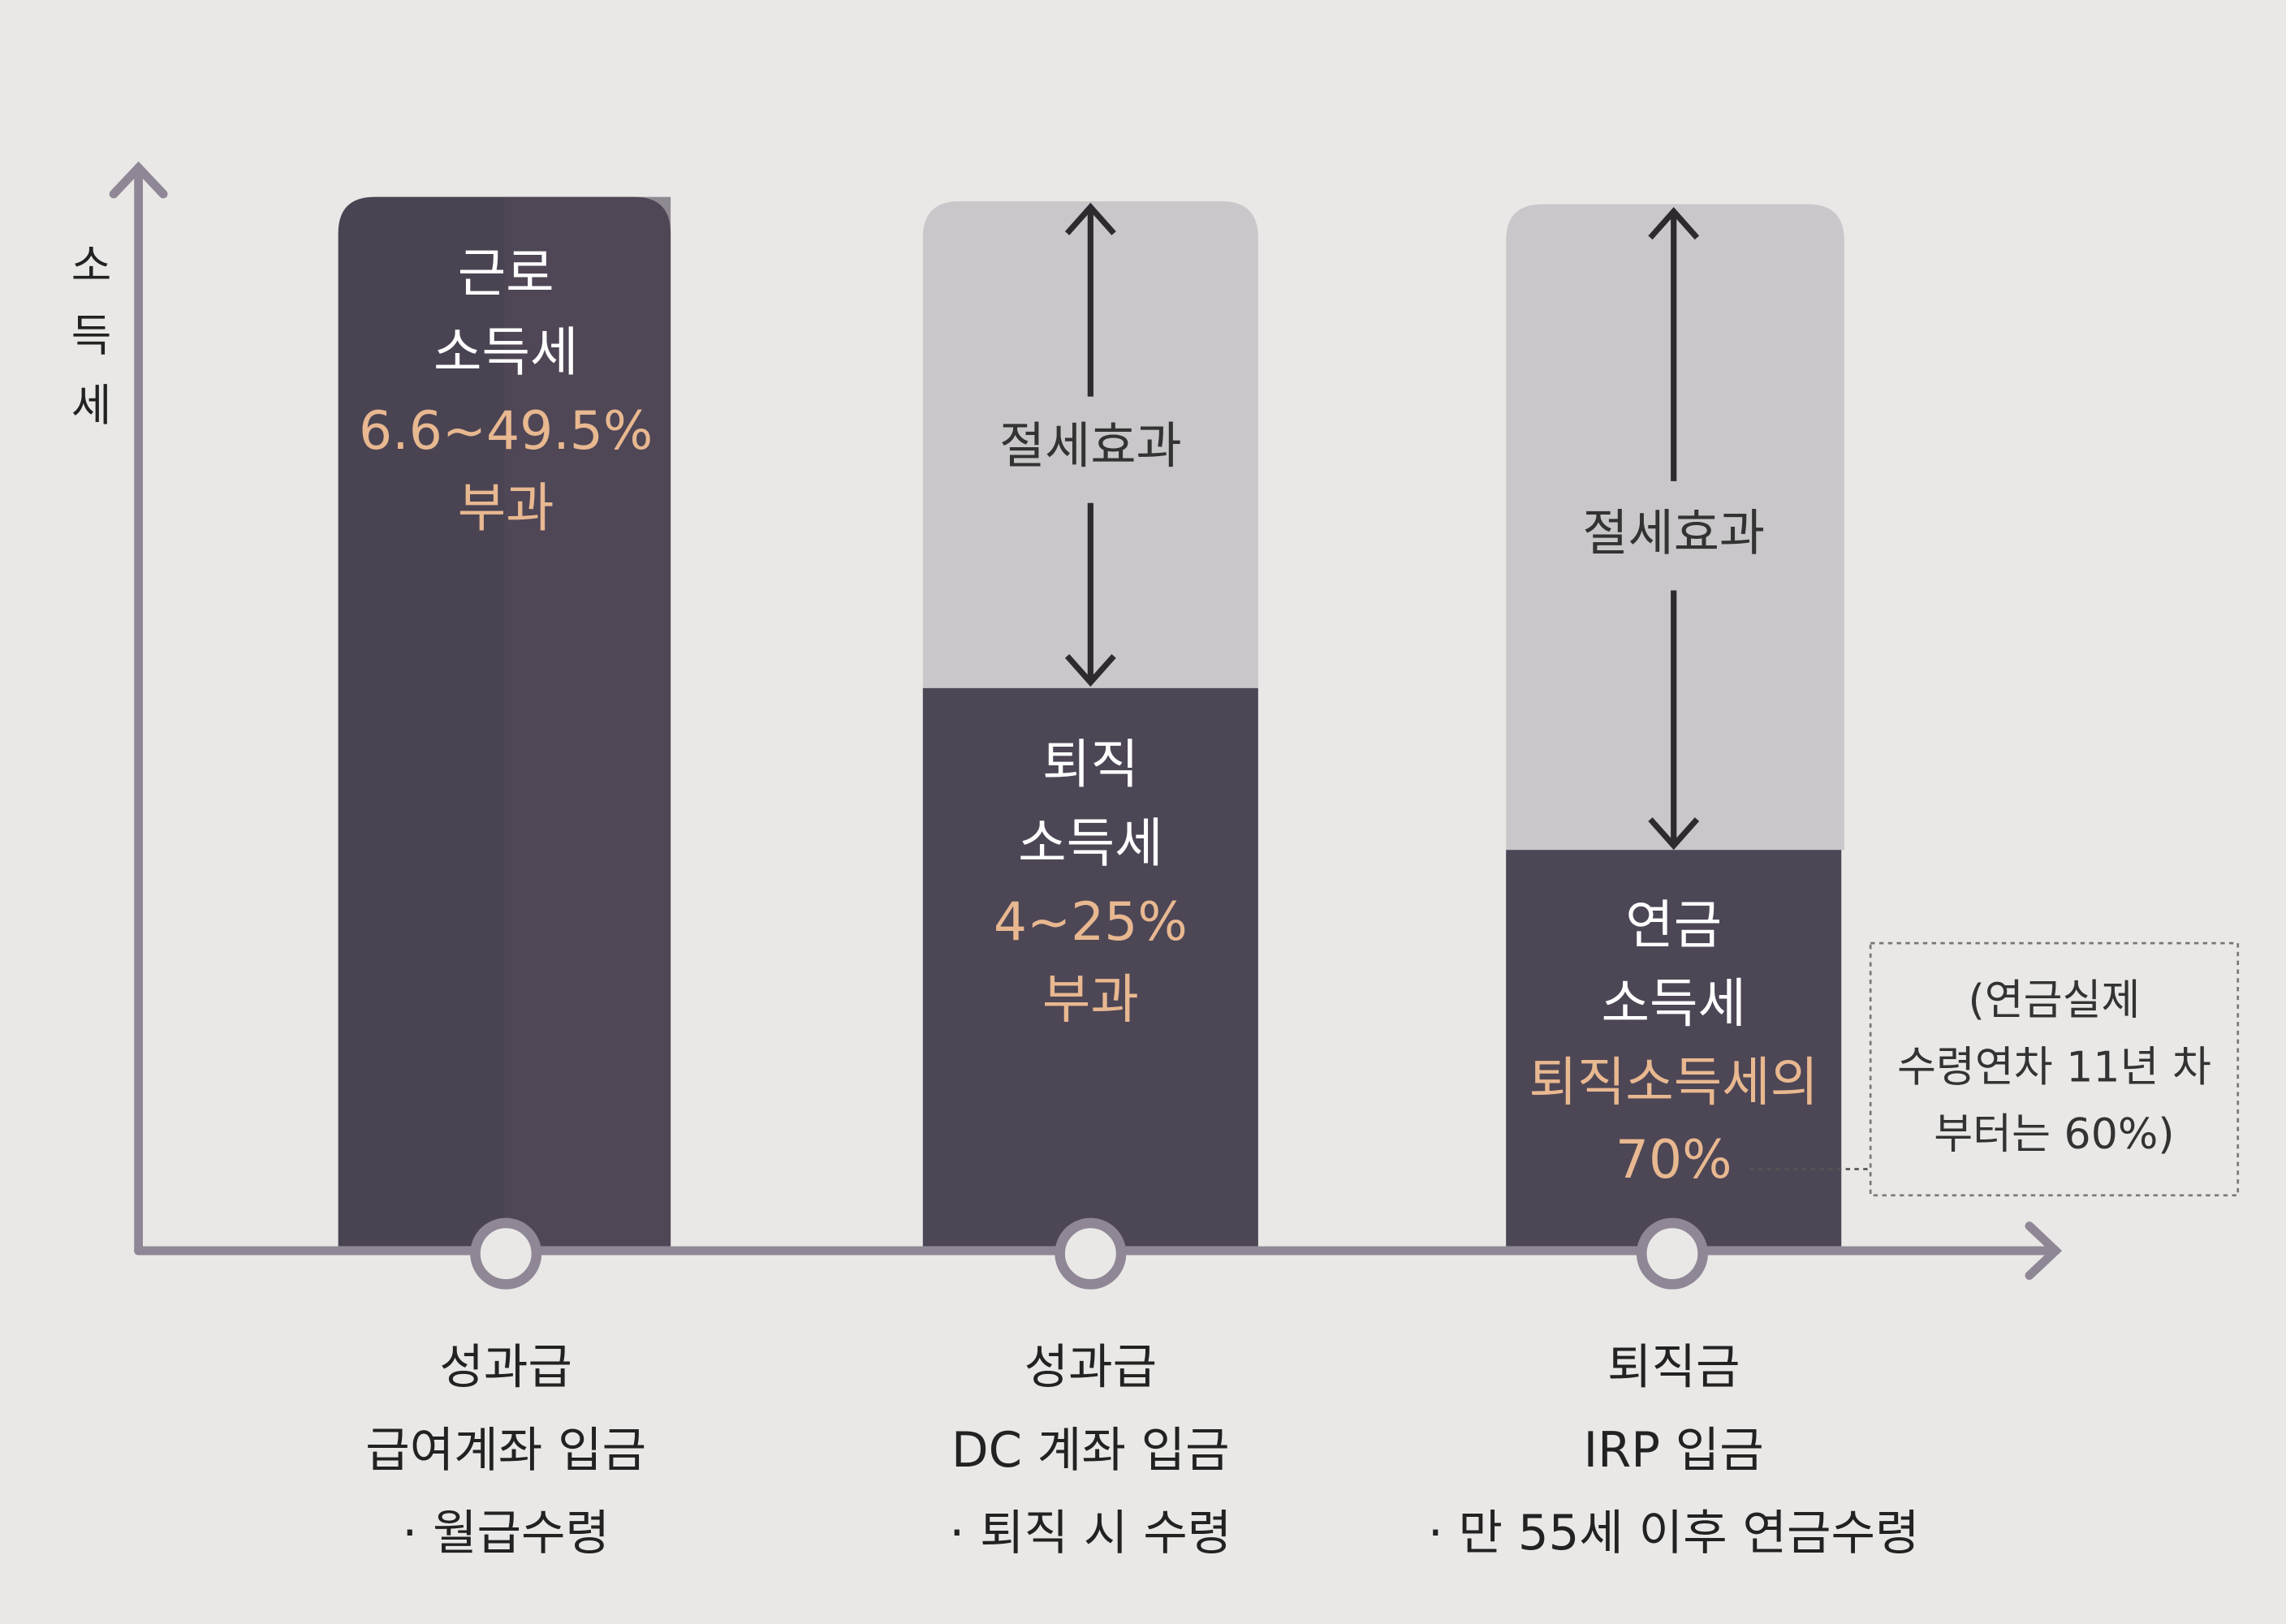 The width and height of the screenshot is (2286, 1624). What do you see at coordinates (2054, 1135) in the screenshot?
I see `note-text: 부터는 60%)` at bounding box center [2054, 1135].